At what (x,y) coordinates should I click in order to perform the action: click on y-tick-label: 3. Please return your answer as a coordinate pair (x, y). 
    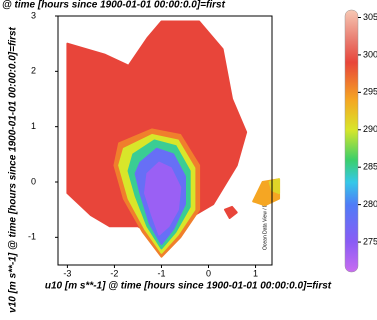
    Looking at the image, I should click on (33, 15).